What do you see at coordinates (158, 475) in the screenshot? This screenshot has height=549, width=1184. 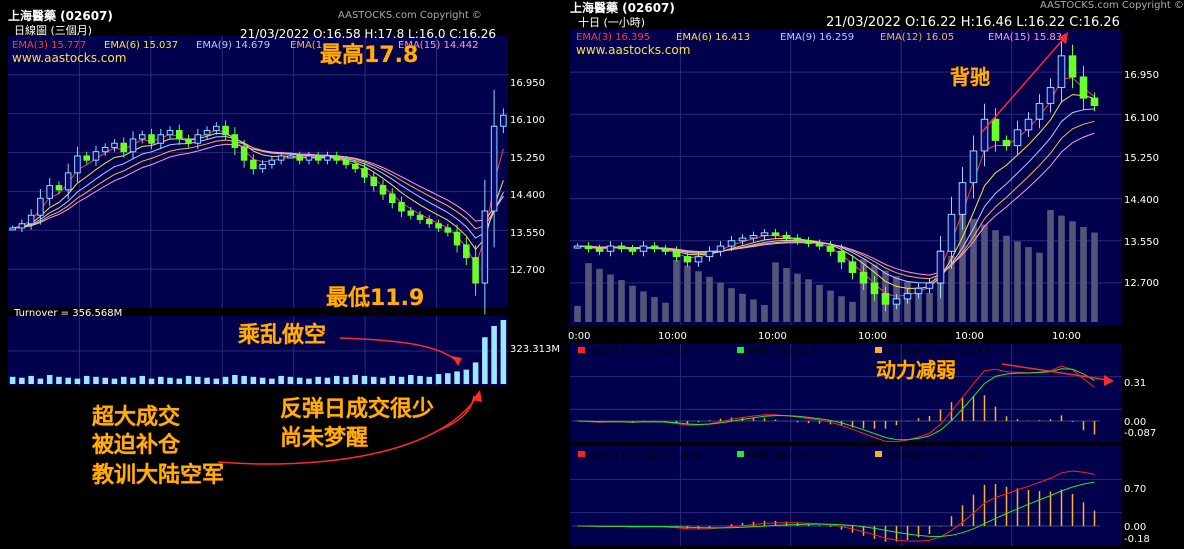 I see `annotation-volume-3: 教训大陆空军` at bounding box center [158, 475].